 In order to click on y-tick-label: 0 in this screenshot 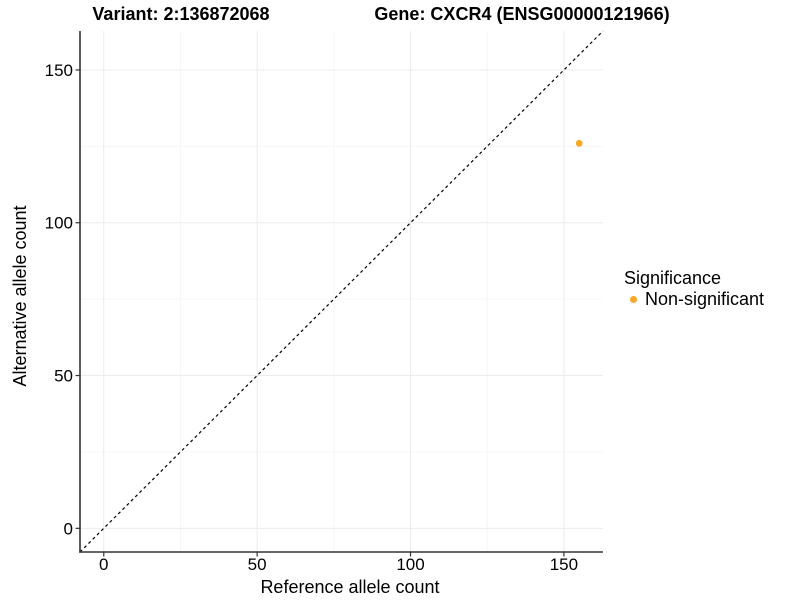, I will do `click(68, 528)`.